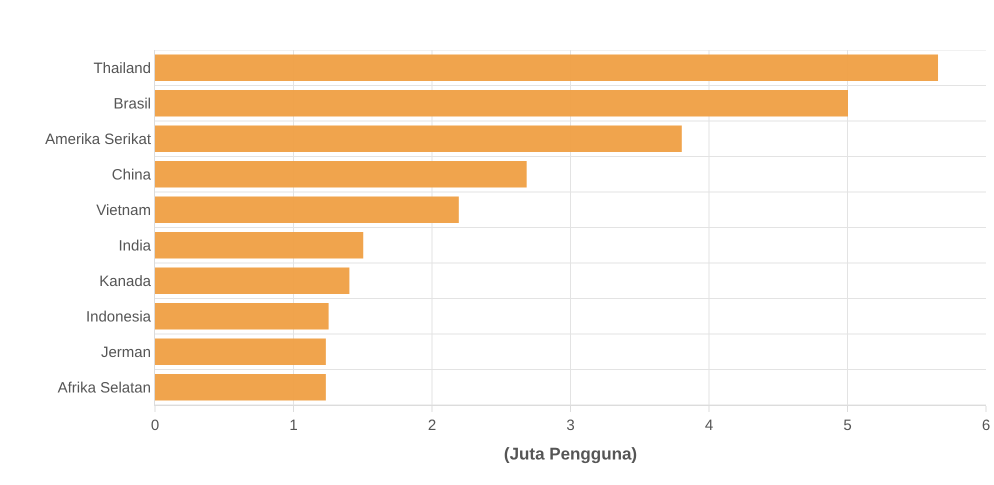 Image resolution: width=994 pixels, height=485 pixels. What do you see at coordinates (119, 317) in the screenshot?
I see `y-tick-label: Indonesia` at bounding box center [119, 317].